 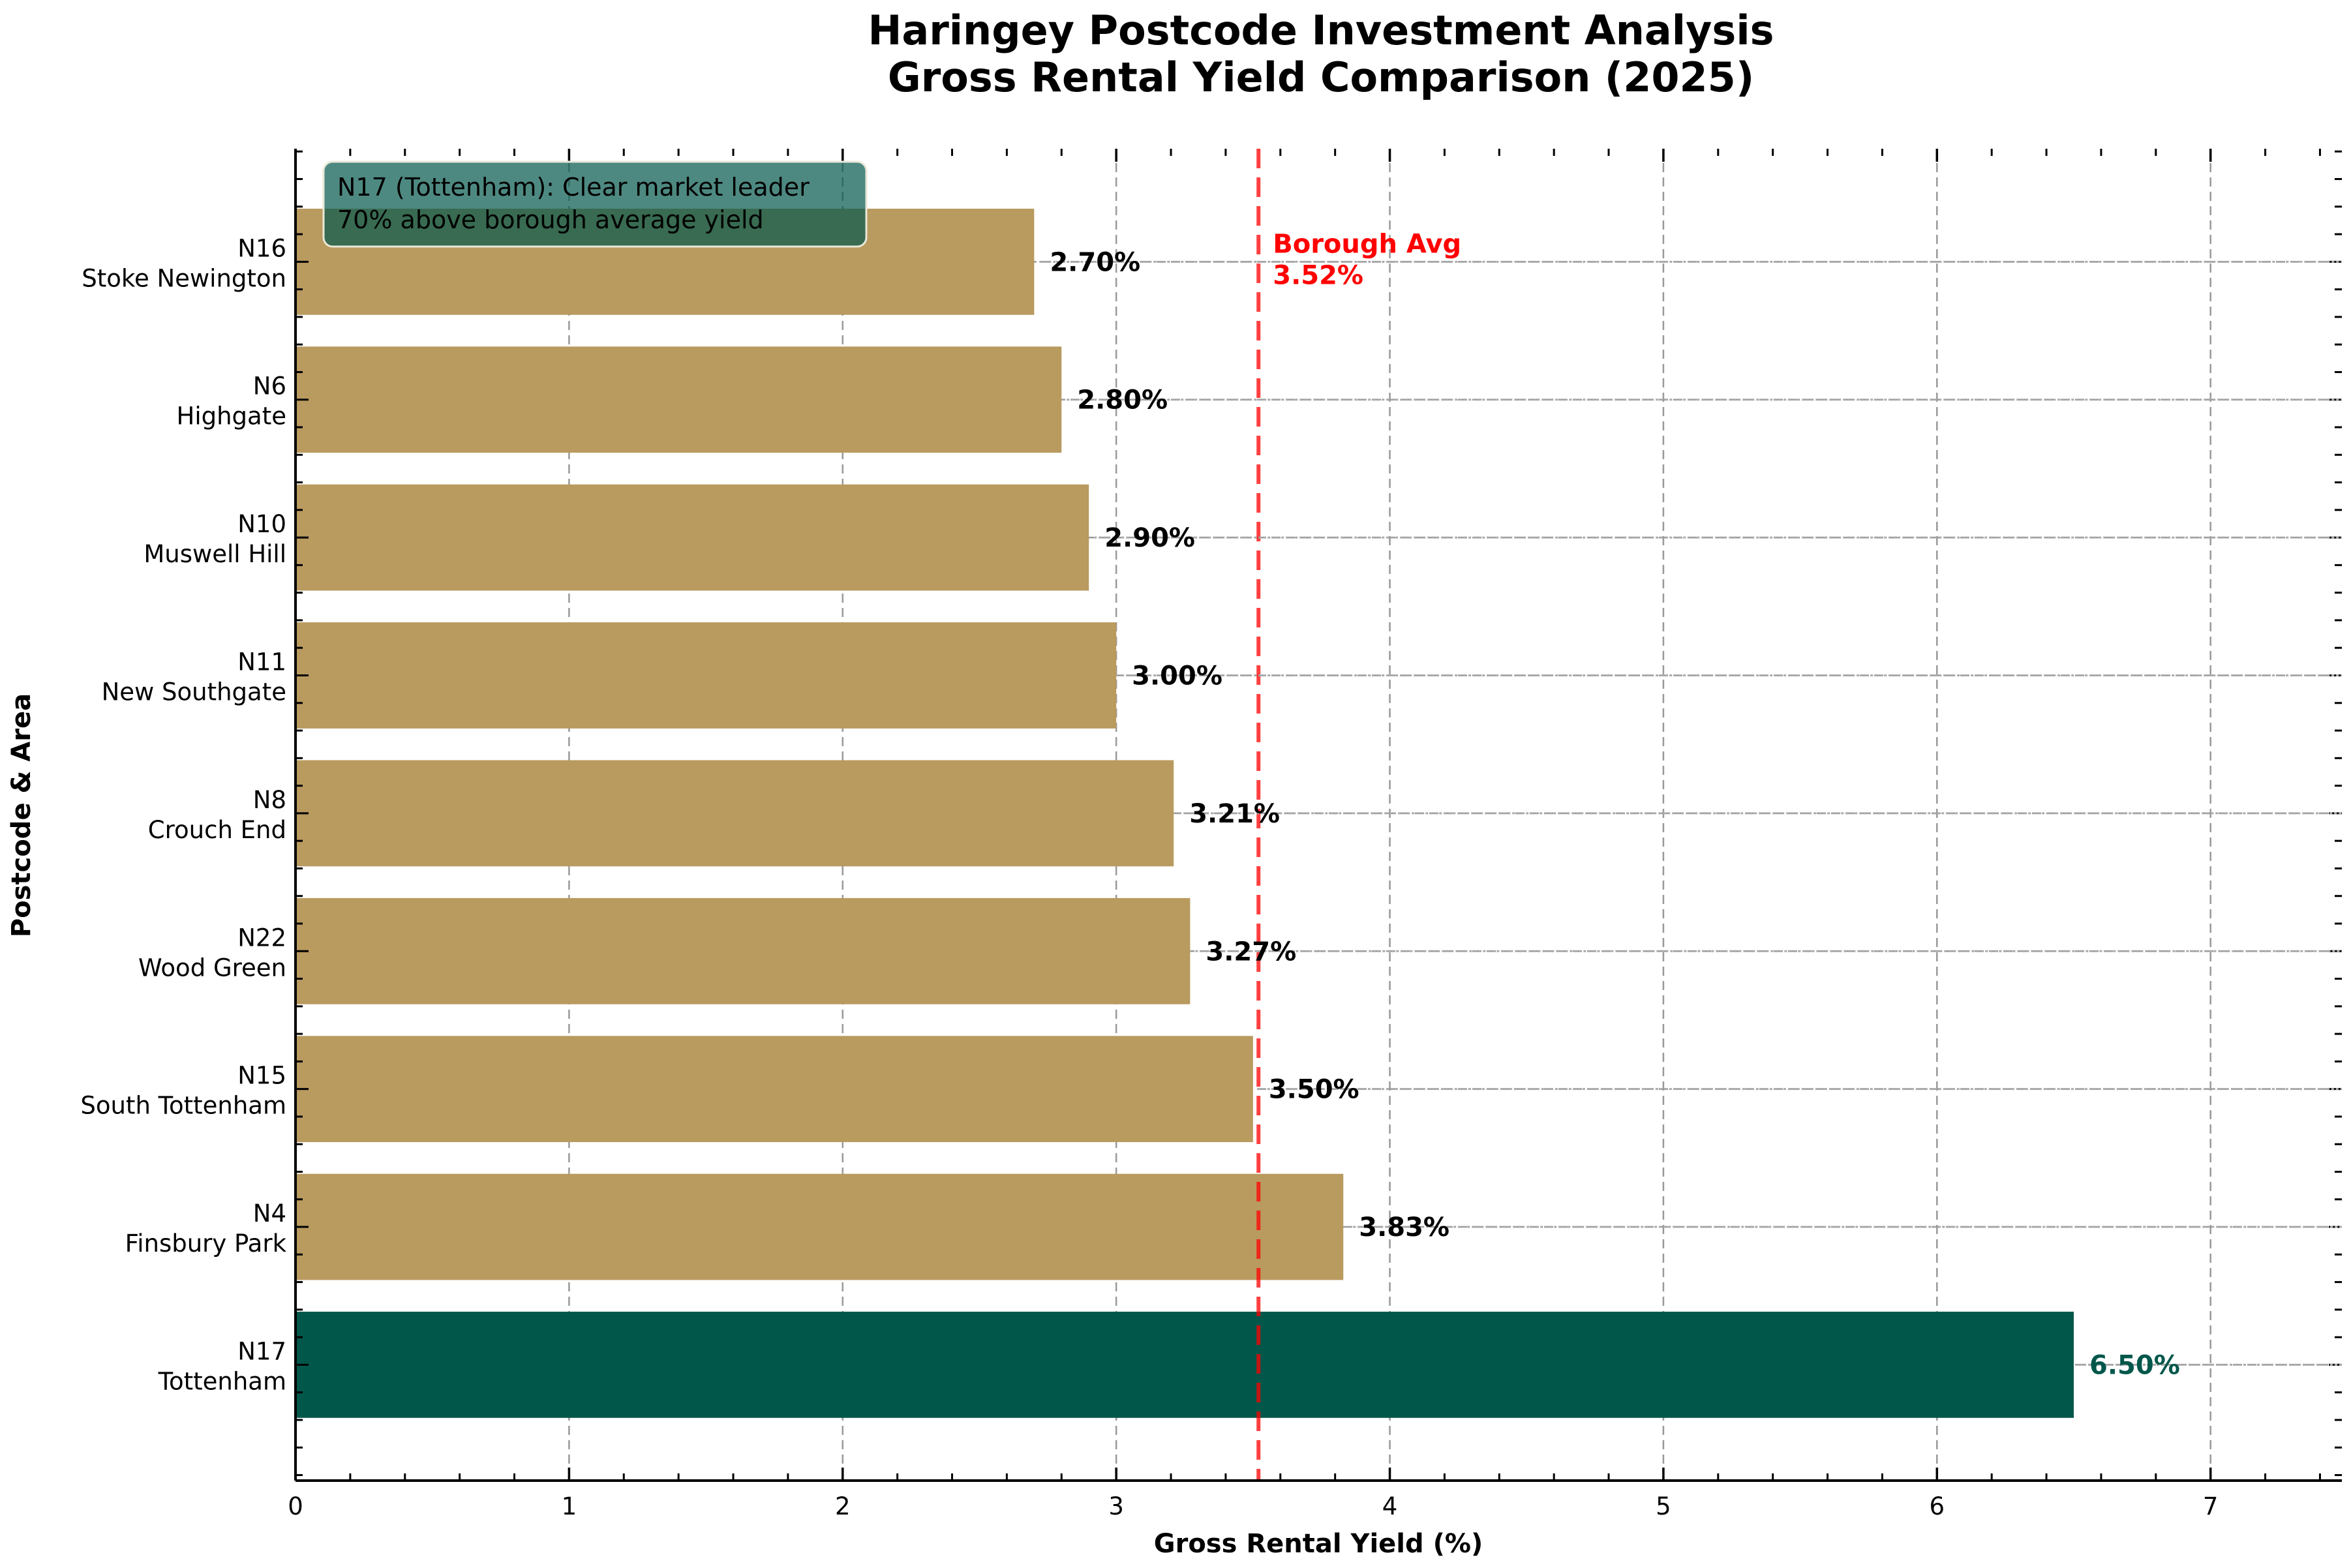 What do you see at coordinates (1251, 952) in the screenshot?
I see `value-label: 3.27%` at bounding box center [1251, 952].